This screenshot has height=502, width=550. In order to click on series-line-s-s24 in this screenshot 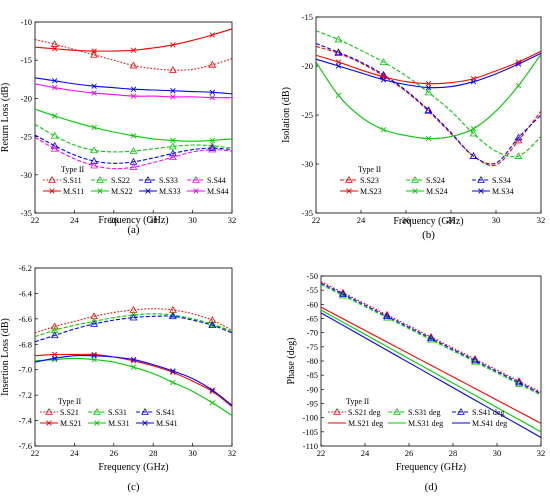, I will do `click(428, 94)`.